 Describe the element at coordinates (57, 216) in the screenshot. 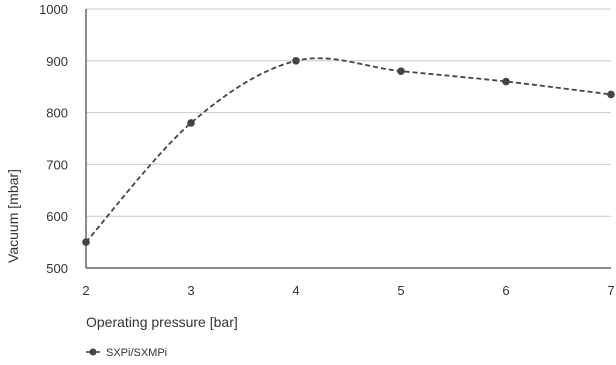

I see `y-tick-label: 600` at that location.